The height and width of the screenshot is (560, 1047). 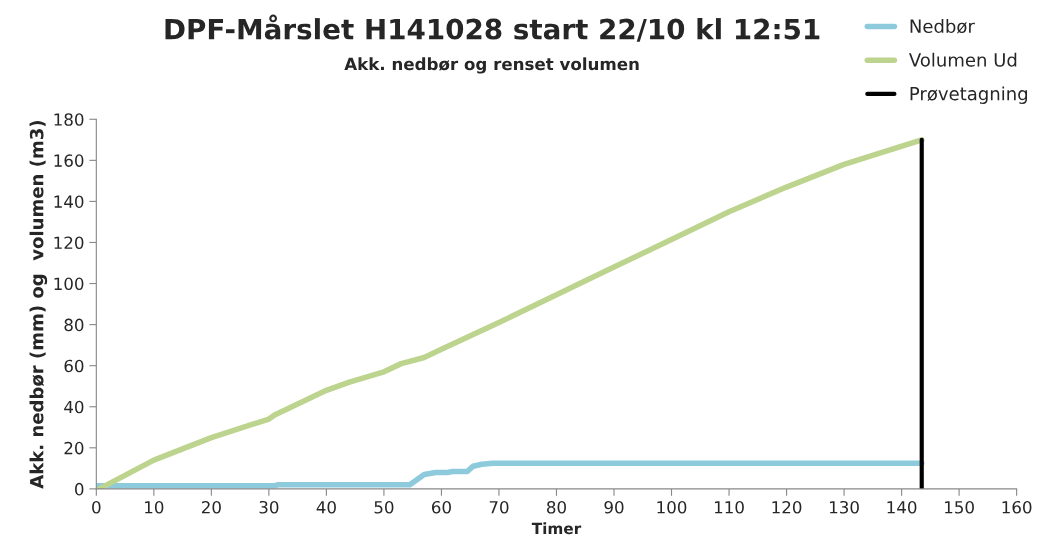 I want to click on y-tick-label: 100, so click(x=69, y=284).